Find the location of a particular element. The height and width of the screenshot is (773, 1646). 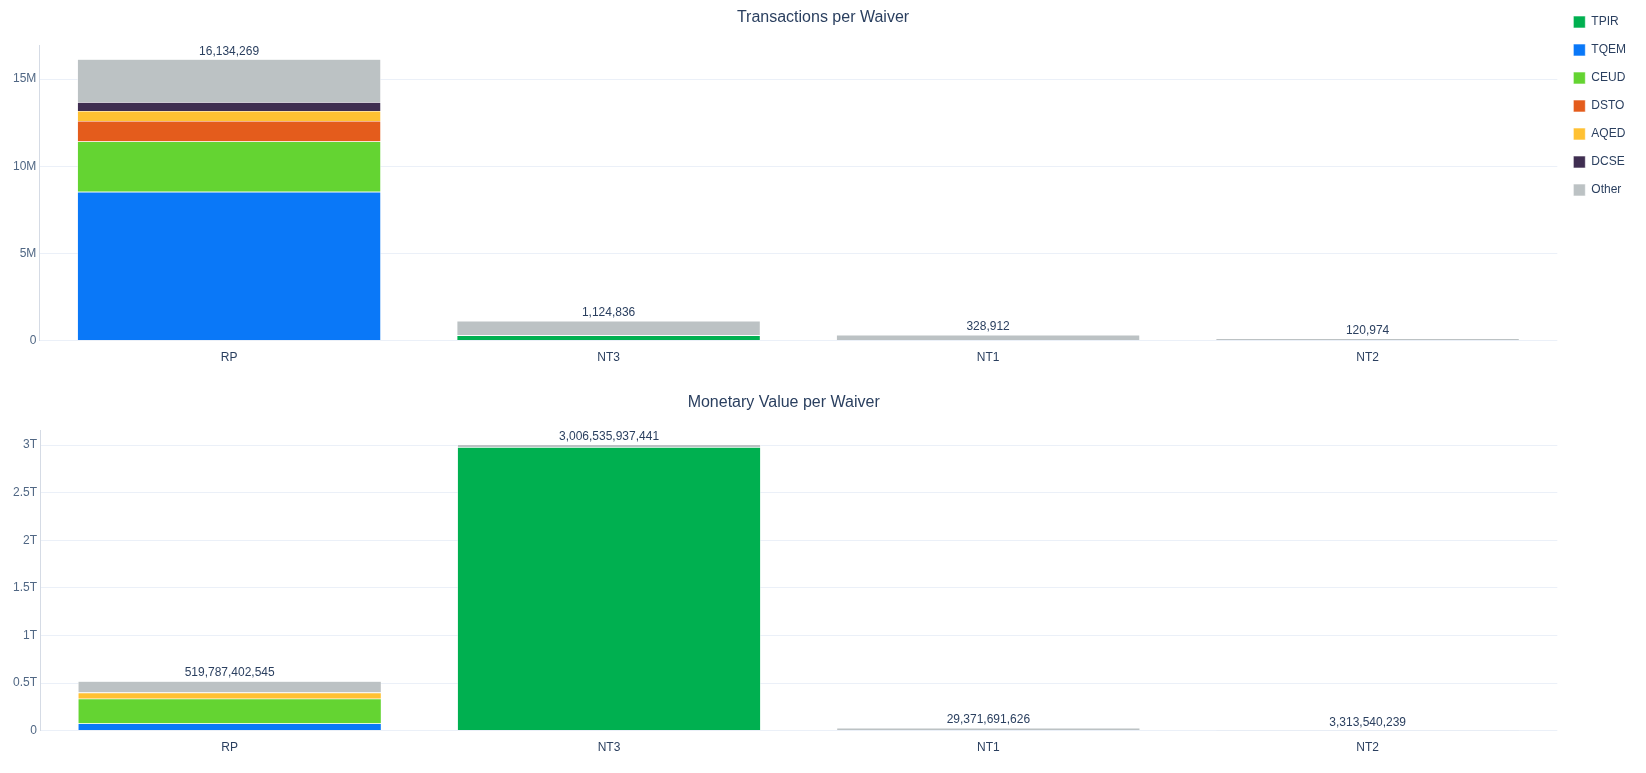

total-label: 3,313,540,239 is located at coordinates (1368, 721).